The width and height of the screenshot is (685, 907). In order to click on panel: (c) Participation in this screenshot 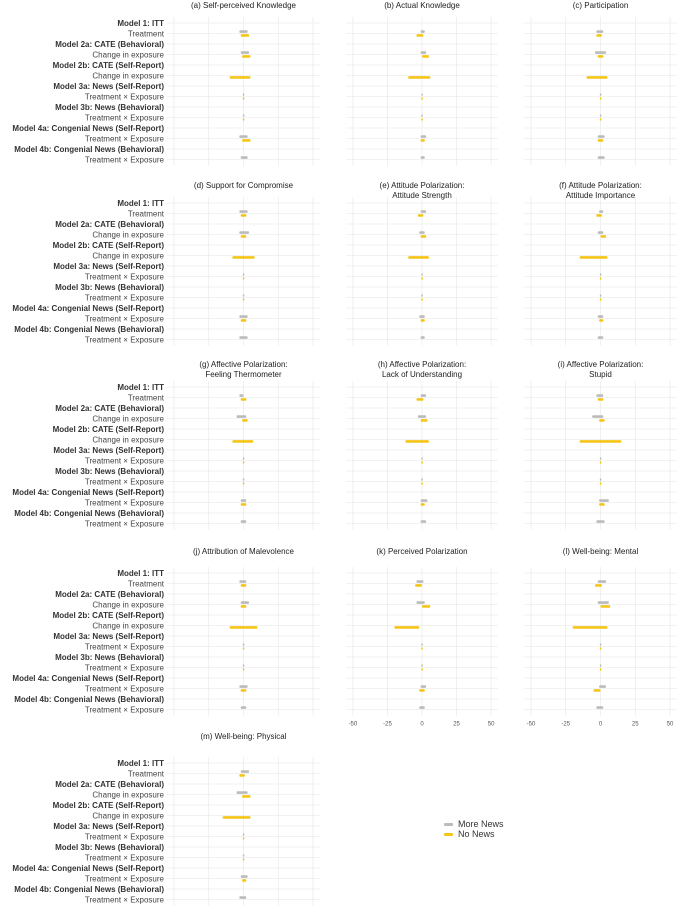, I will do `click(600, 83)`.